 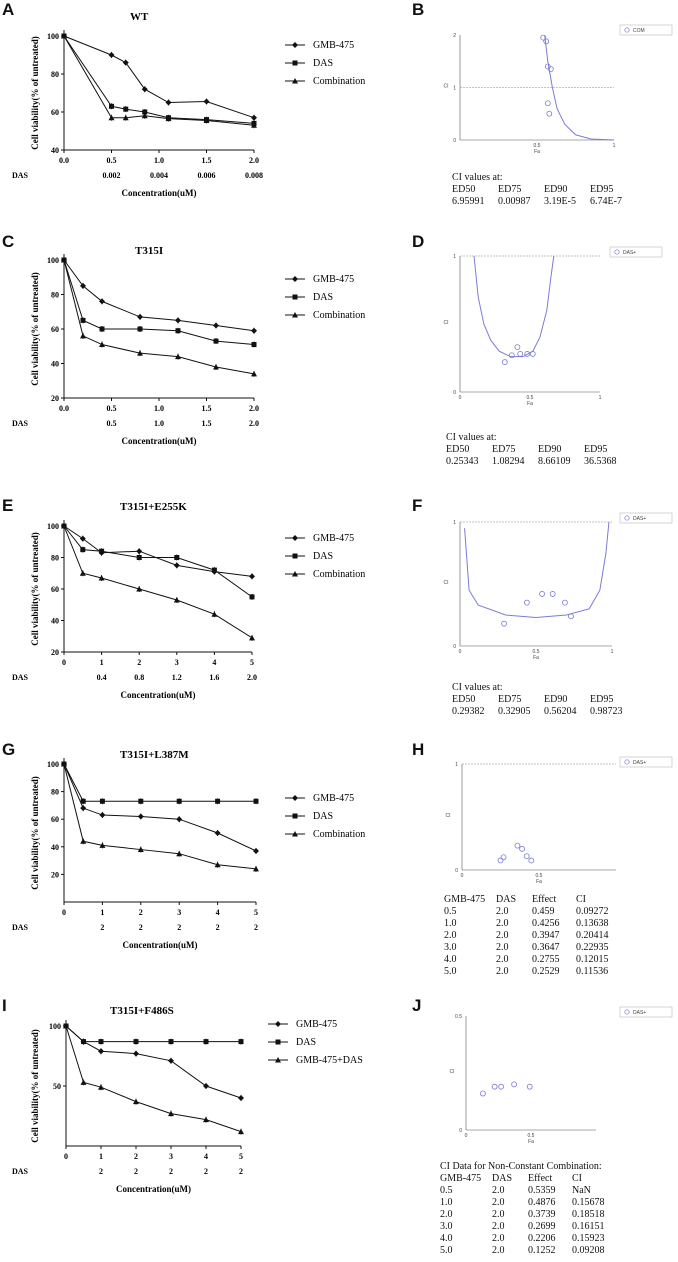 I want to click on ci-caption: CI Data for Non-Constant Combination:, so click(x=521, y=1166).